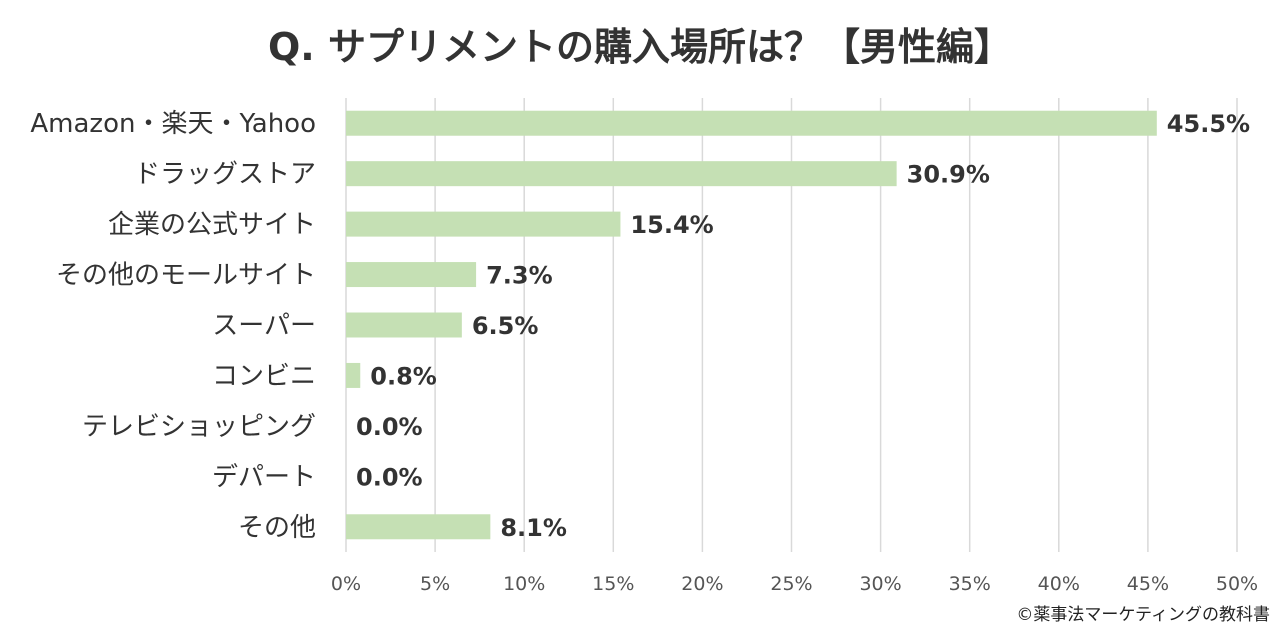  Describe the element at coordinates (613, 584) in the screenshot. I see `x-tick-label: 15%` at that location.